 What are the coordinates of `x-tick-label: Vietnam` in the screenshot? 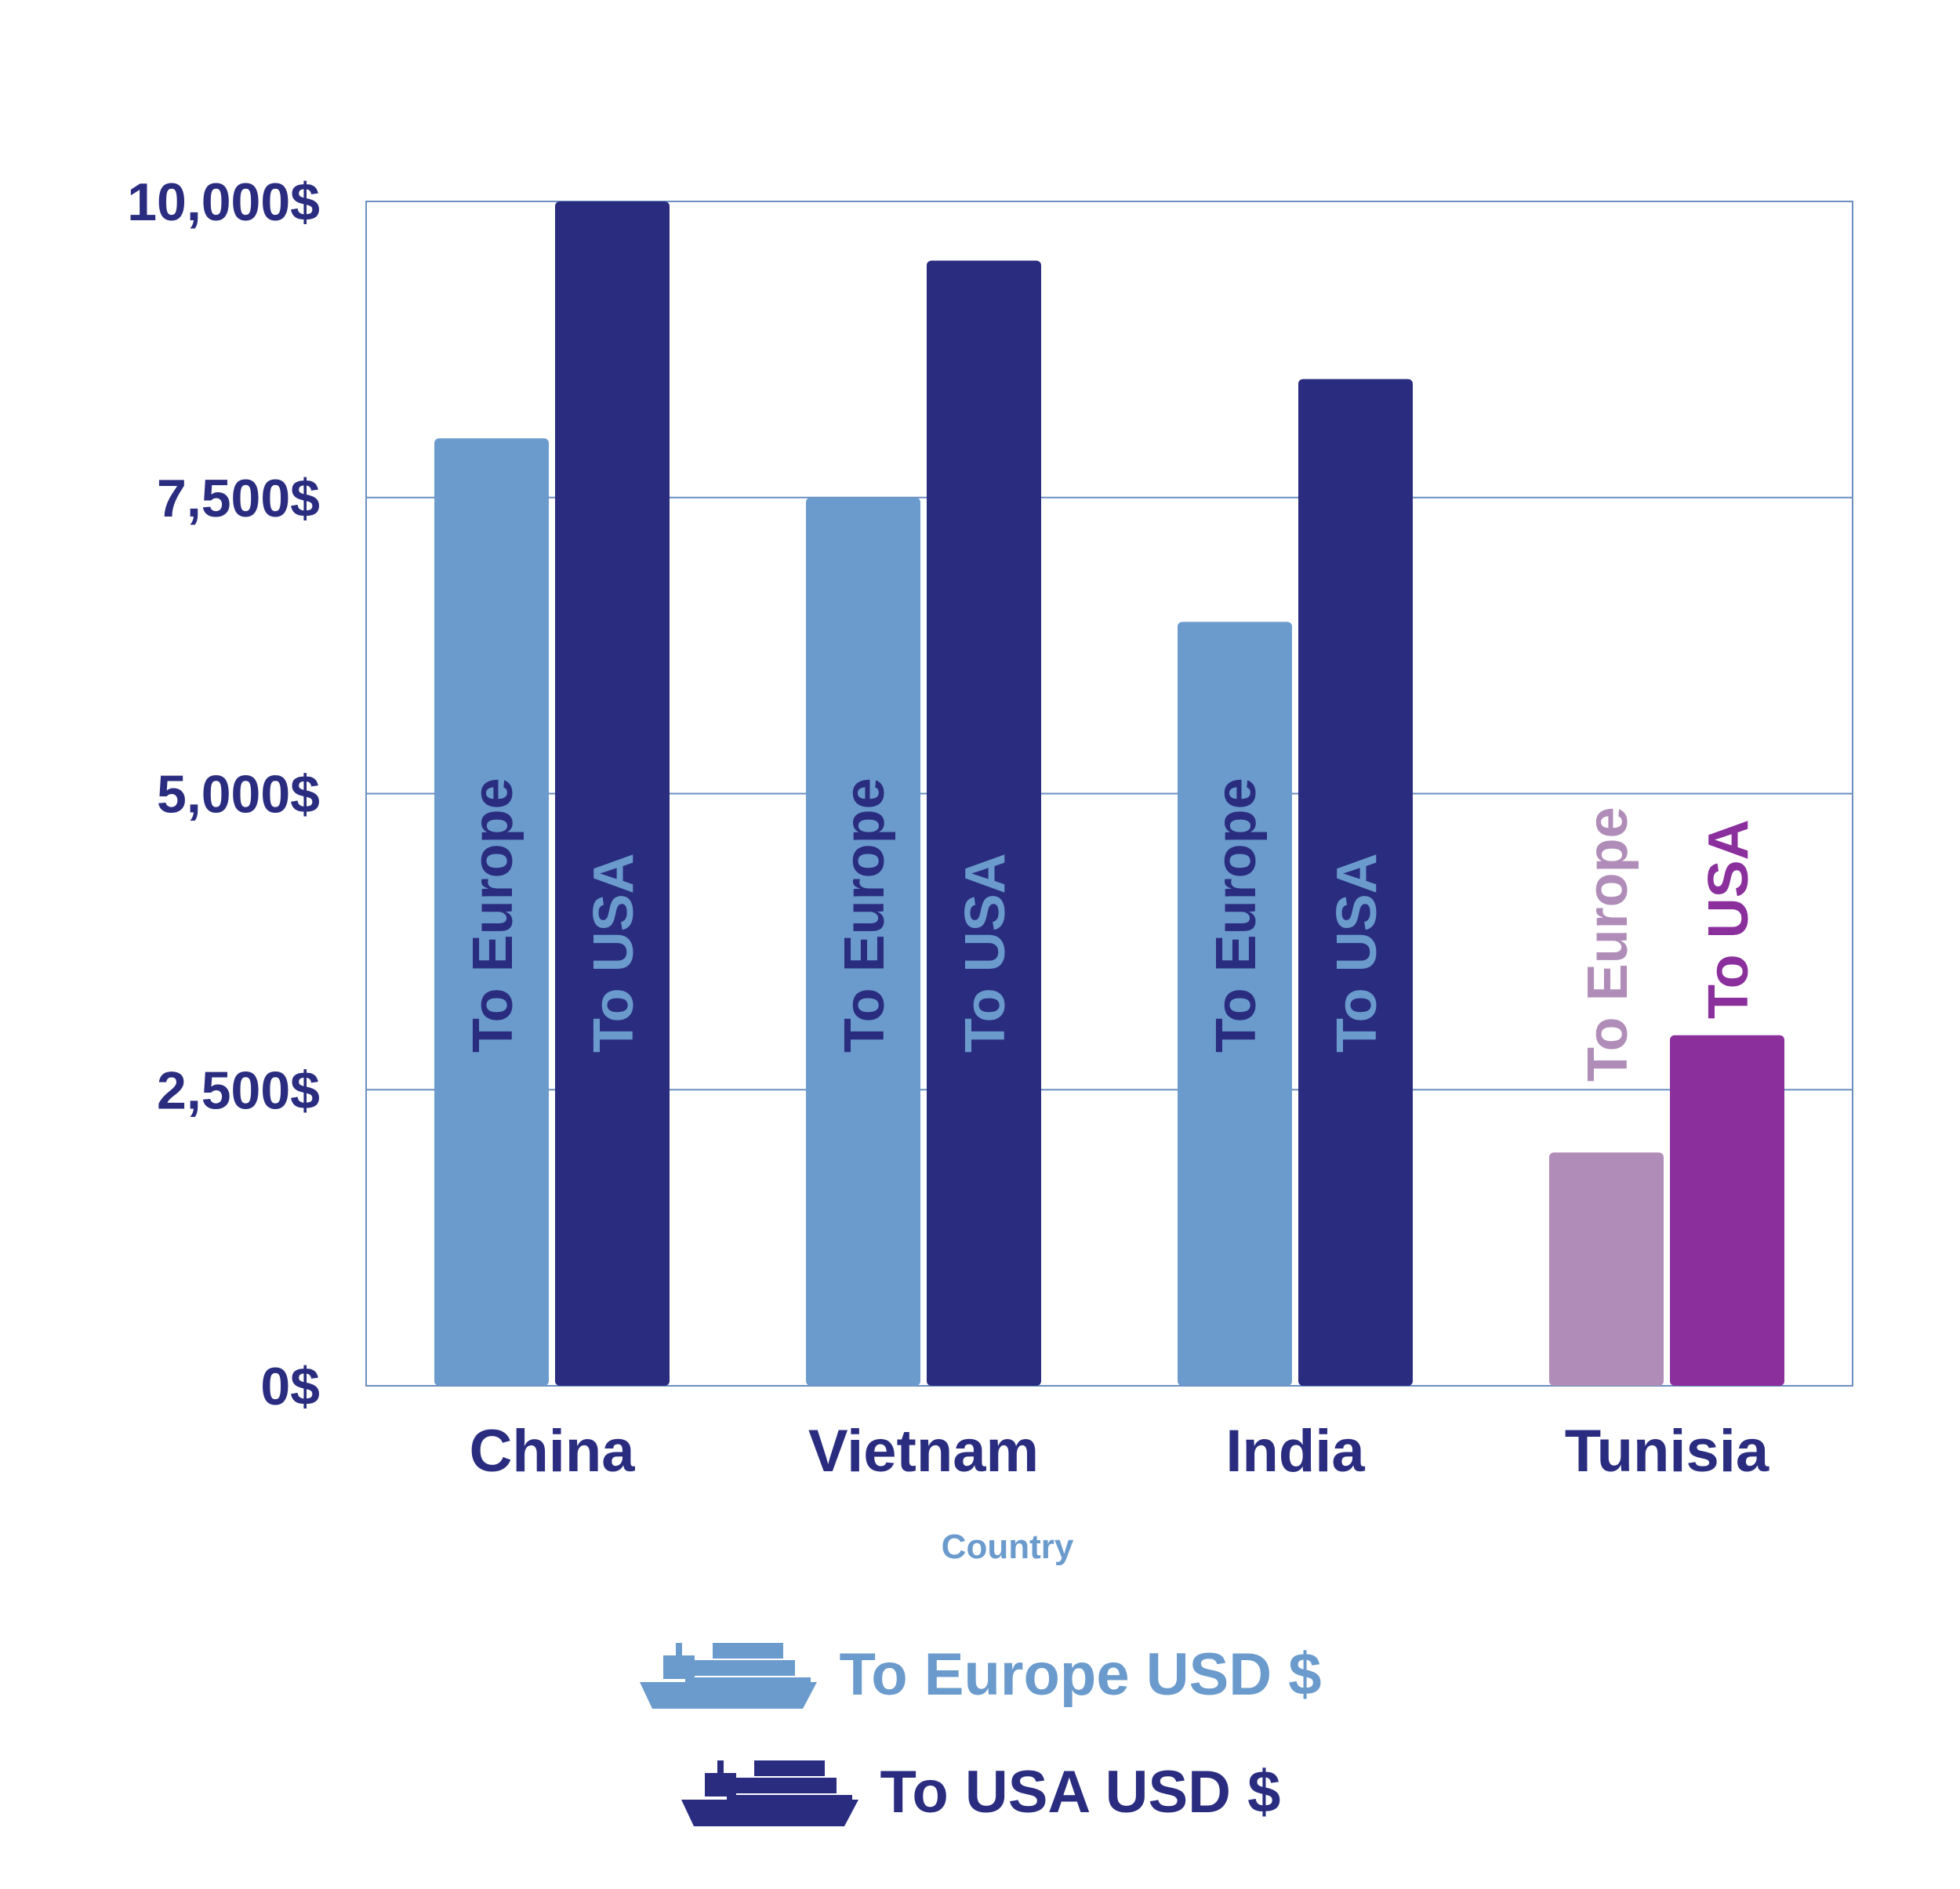 It's located at (923, 1451).